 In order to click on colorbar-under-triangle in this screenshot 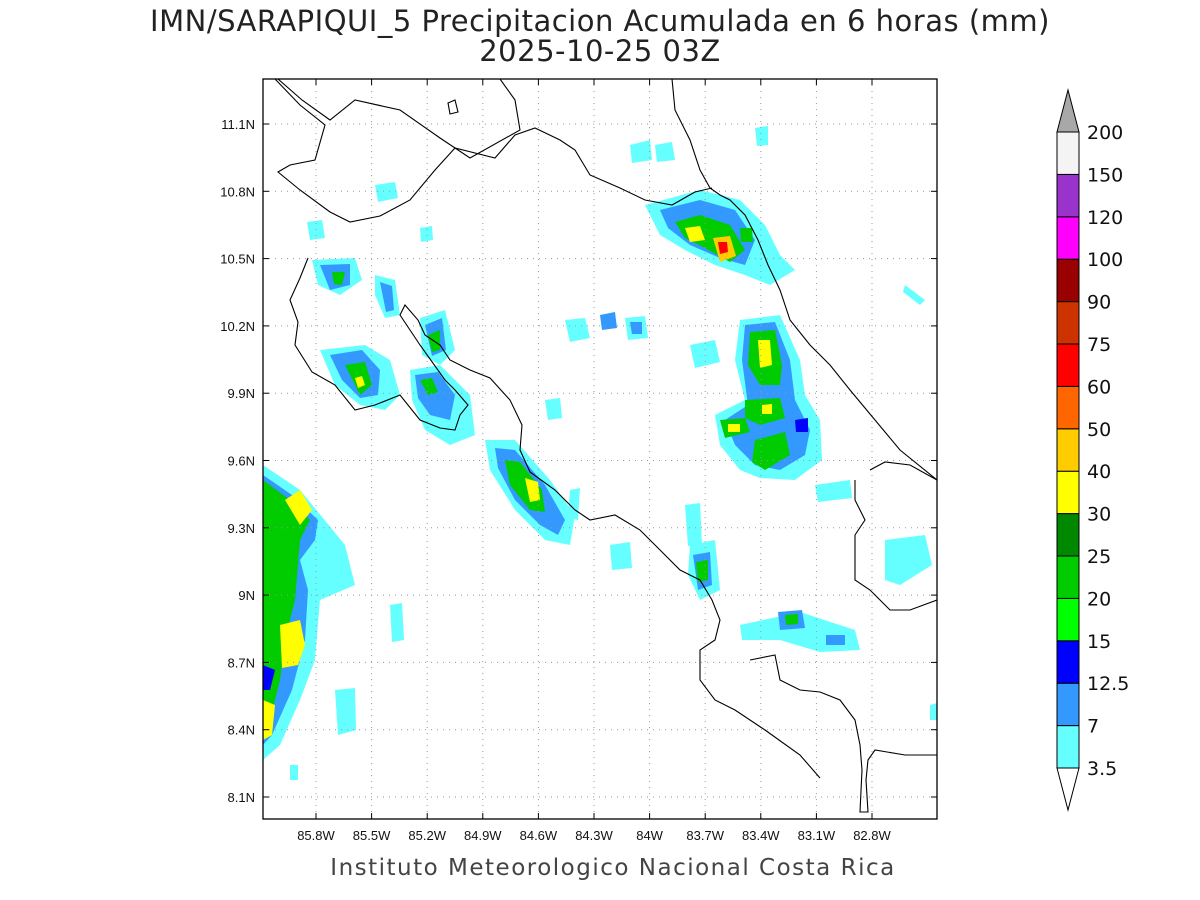, I will do `click(1068, 789)`.